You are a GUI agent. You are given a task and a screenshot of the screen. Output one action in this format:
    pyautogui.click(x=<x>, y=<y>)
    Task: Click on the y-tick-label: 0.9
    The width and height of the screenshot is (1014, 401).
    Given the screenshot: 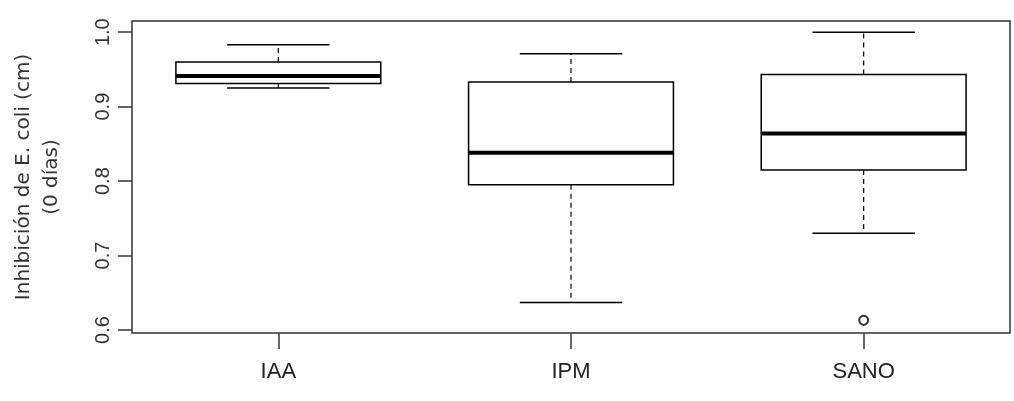 What is the action you would take?
    pyautogui.click(x=102, y=106)
    